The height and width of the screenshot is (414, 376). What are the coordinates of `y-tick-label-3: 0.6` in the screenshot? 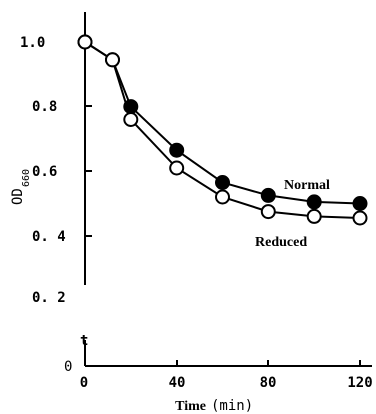 It's located at (44, 172).